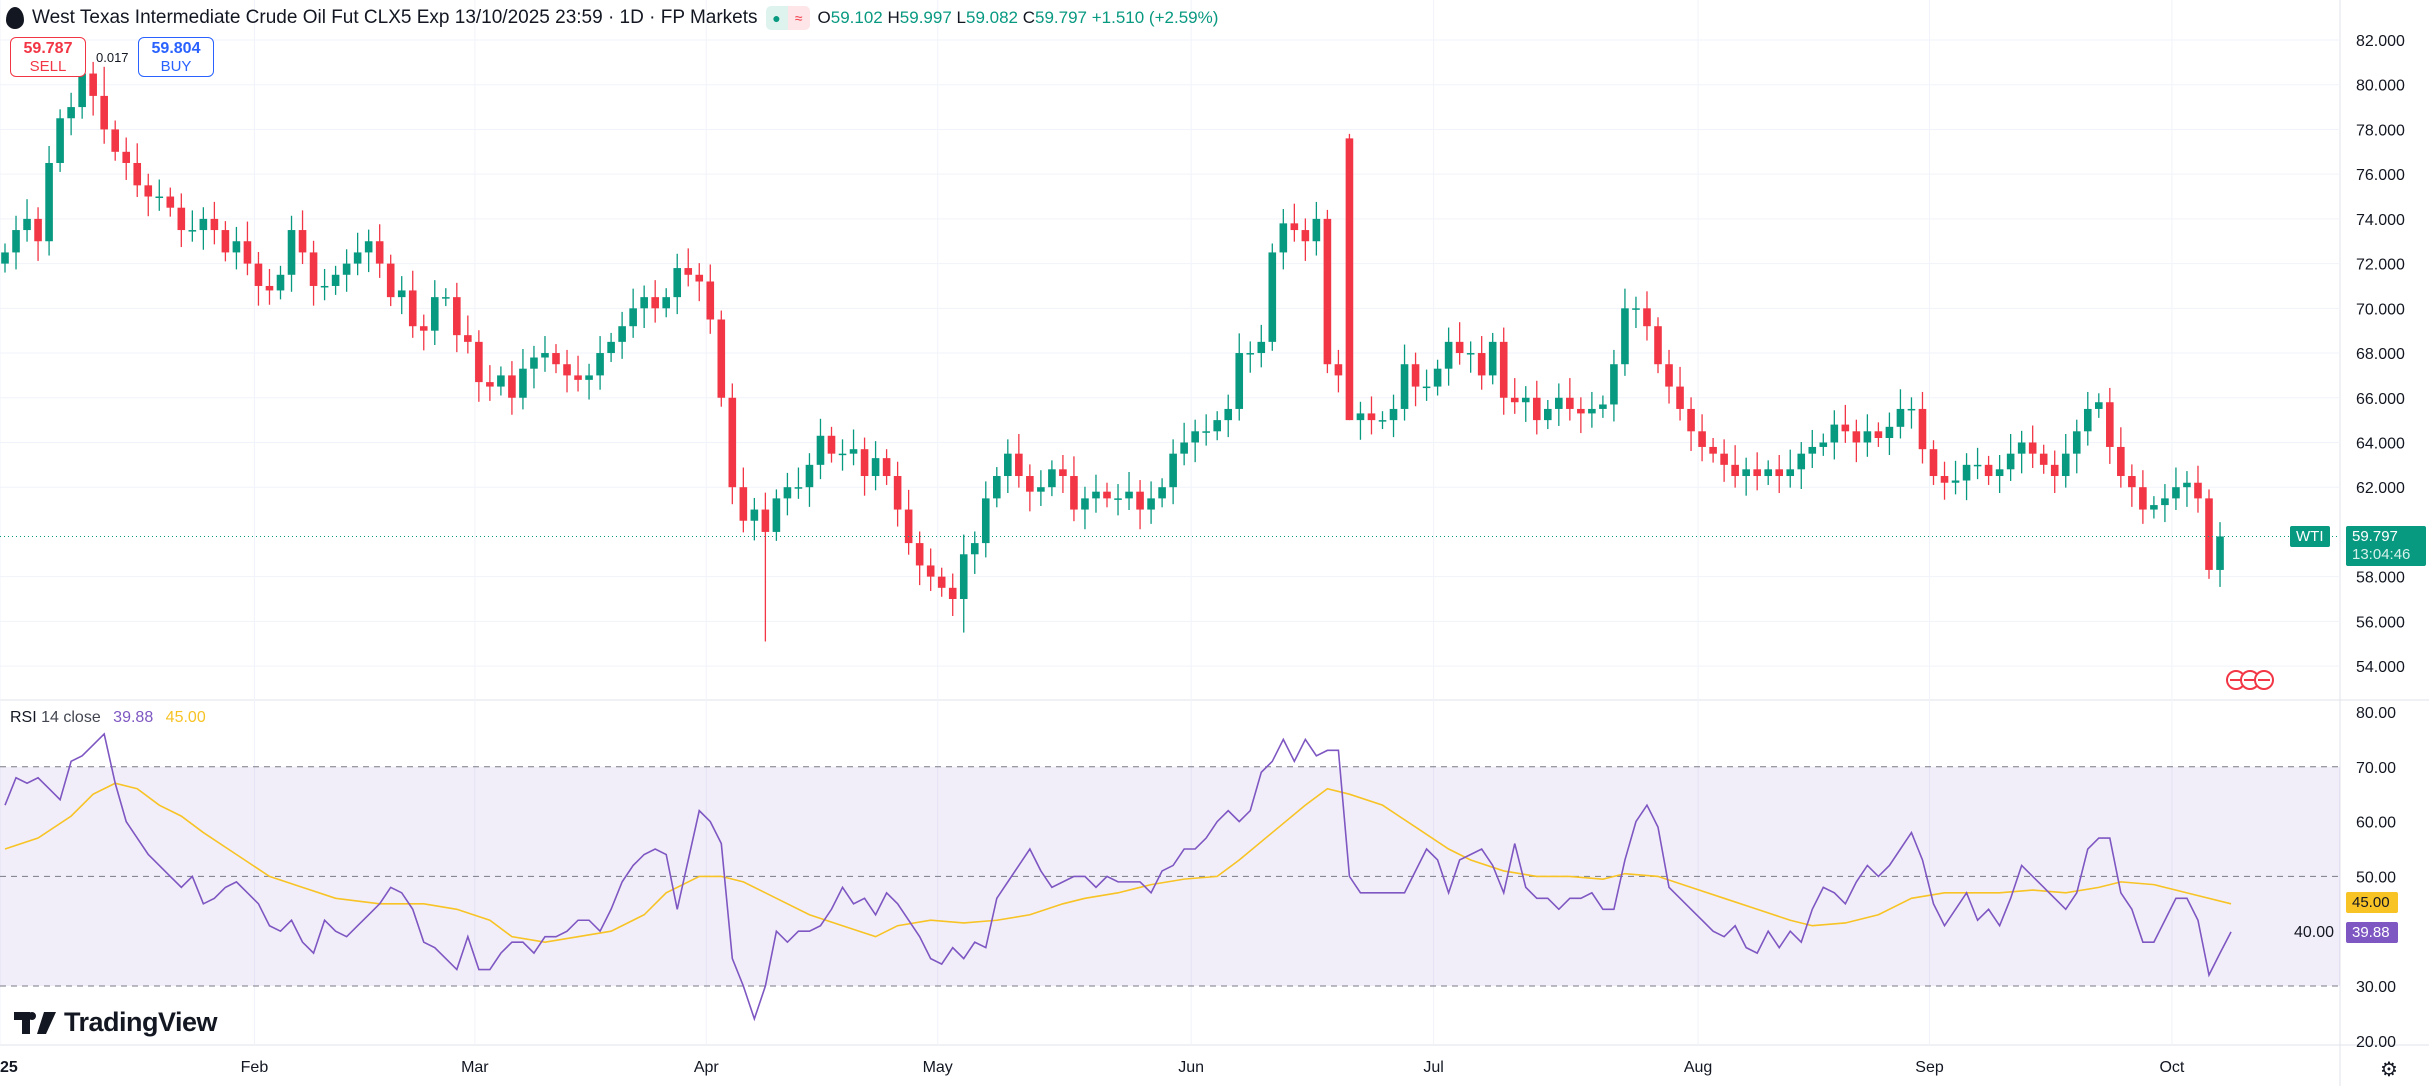  What do you see at coordinates (108, 718) in the screenshot?
I see `rsi-legend: RSI 14 close 39.88 45.00` at bounding box center [108, 718].